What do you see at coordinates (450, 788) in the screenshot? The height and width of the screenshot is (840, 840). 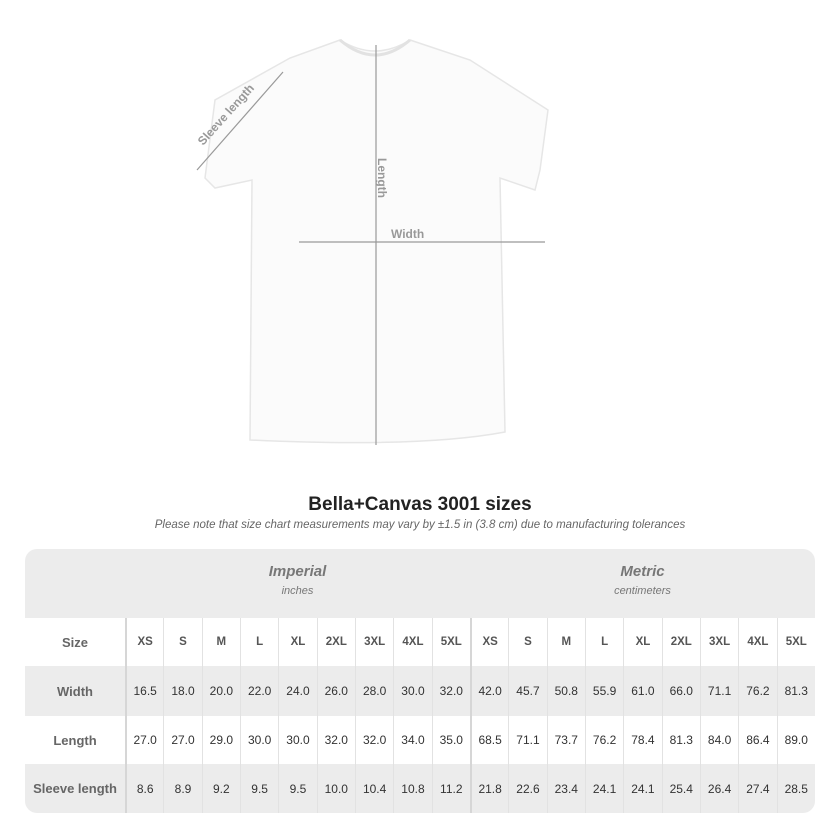 I see `table-cell: 11.2` at bounding box center [450, 788].